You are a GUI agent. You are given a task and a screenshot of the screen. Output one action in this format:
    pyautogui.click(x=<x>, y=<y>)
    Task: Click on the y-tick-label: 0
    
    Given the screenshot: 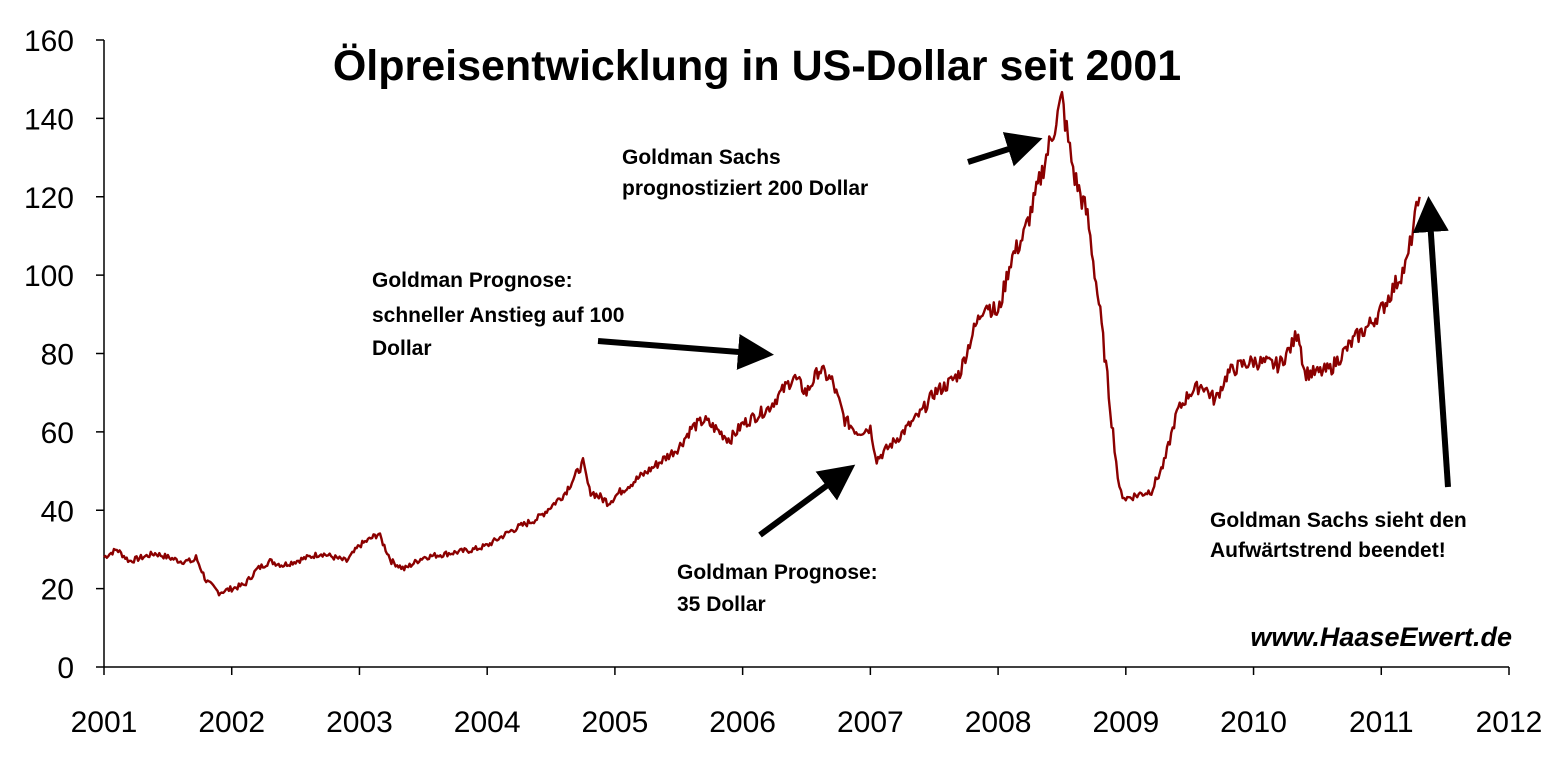 What is the action you would take?
    pyautogui.click(x=65, y=668)
    